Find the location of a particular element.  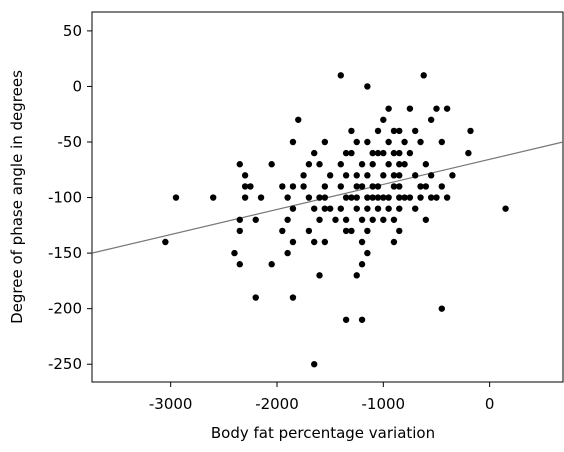

y-tick-label: 50 is located at coordinates (72, 31).